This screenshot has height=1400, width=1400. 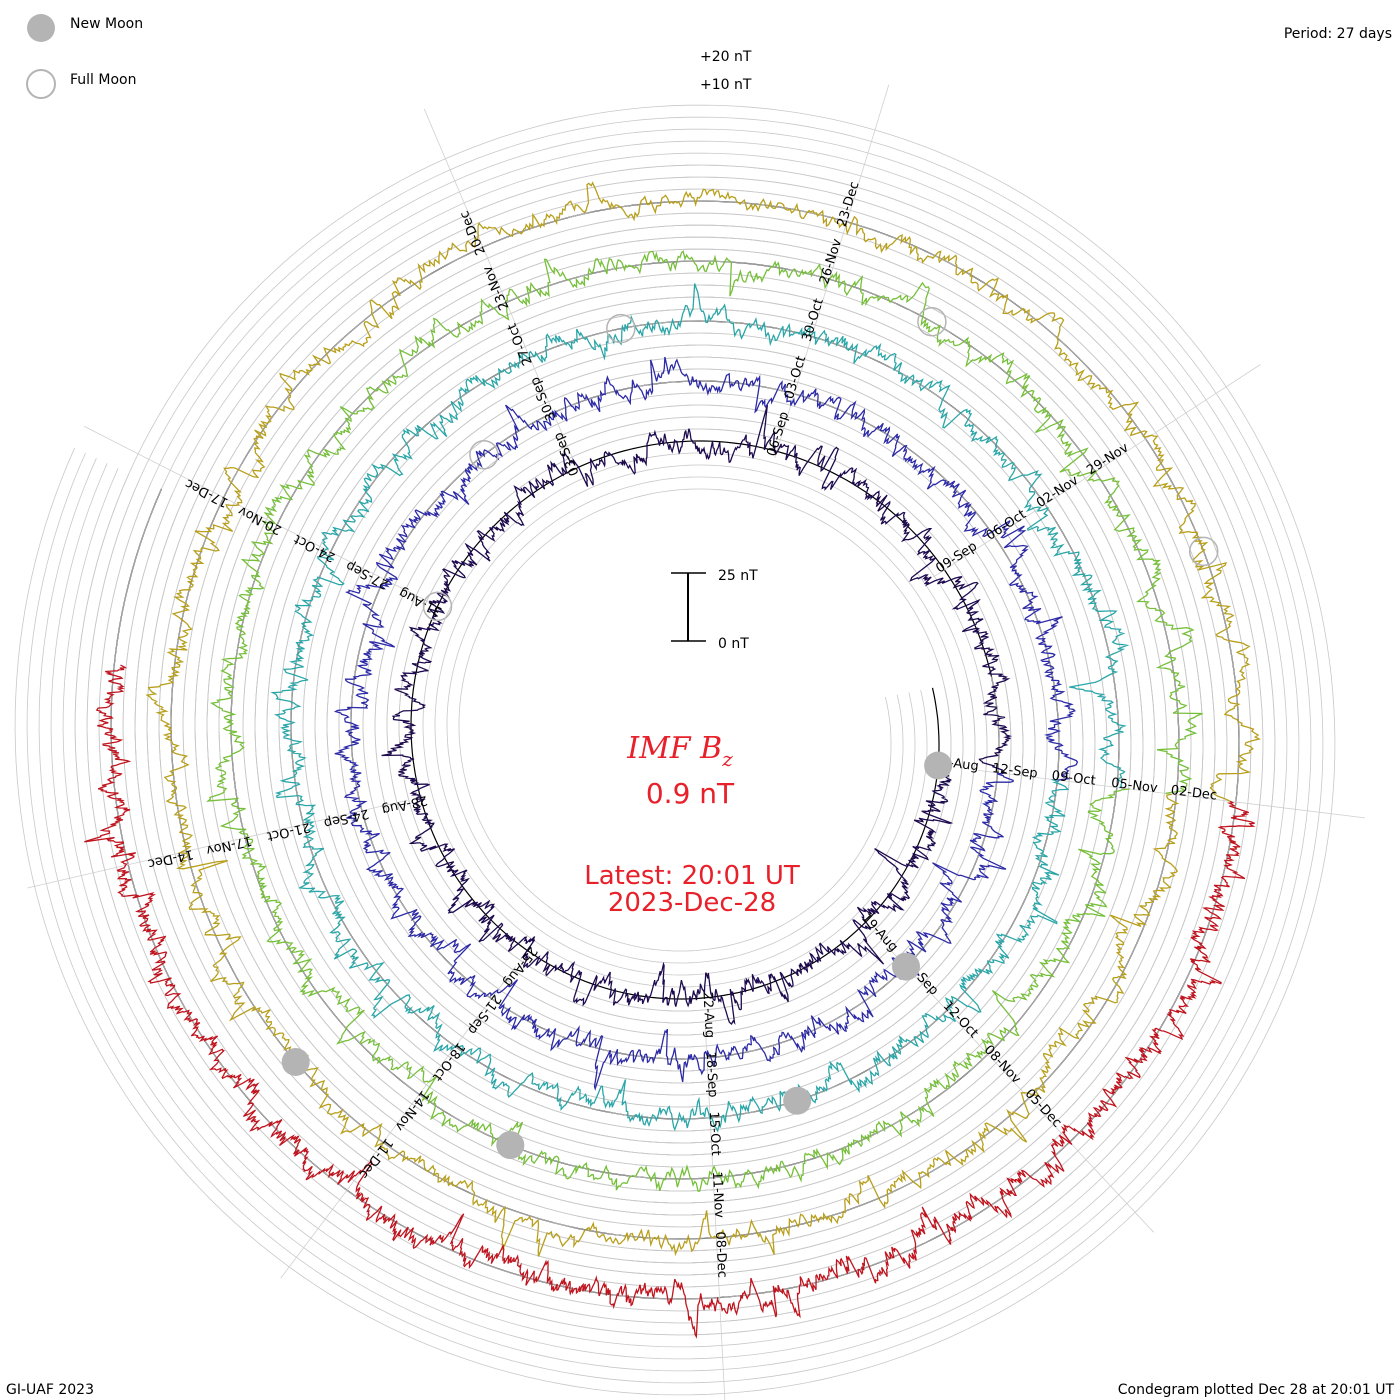 I want to click on date-label: 03-Sep, so click(x=567, y=454).